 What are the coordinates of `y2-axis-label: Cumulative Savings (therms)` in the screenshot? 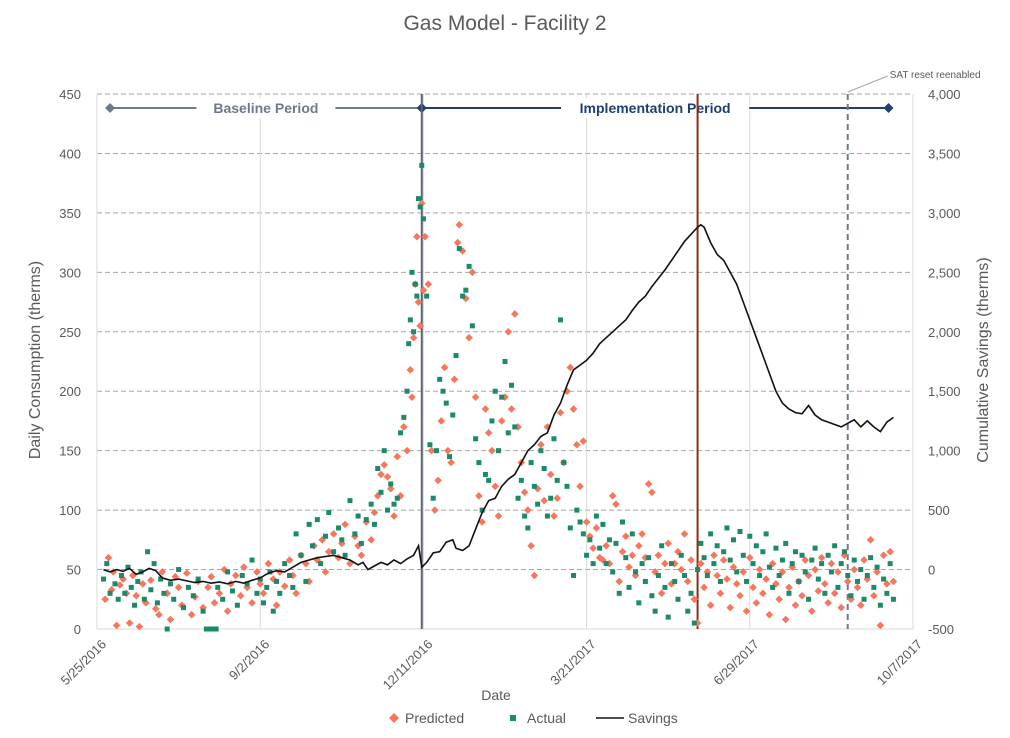 It's located at (983, 359).